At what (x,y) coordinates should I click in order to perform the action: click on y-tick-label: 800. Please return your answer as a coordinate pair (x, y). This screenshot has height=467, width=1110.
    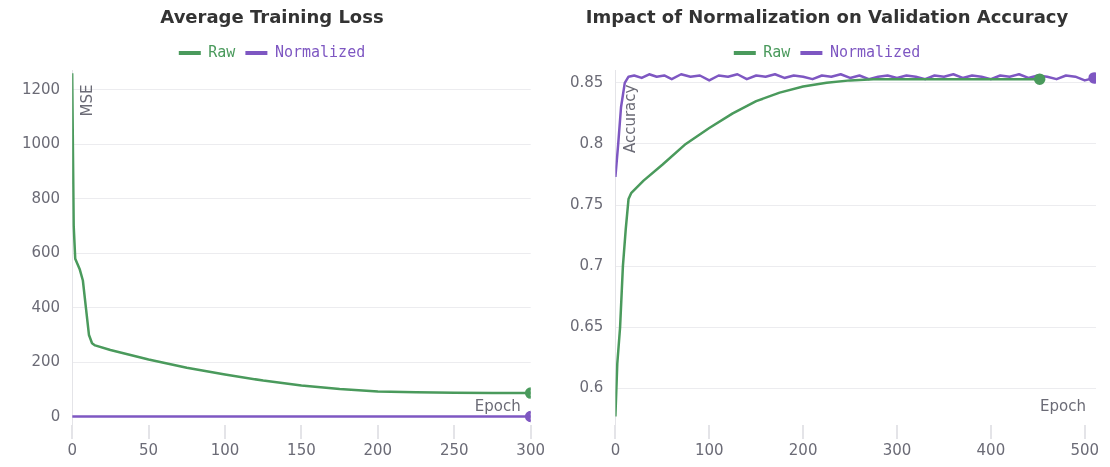
    Looking at the image, I should click on (46, 197).